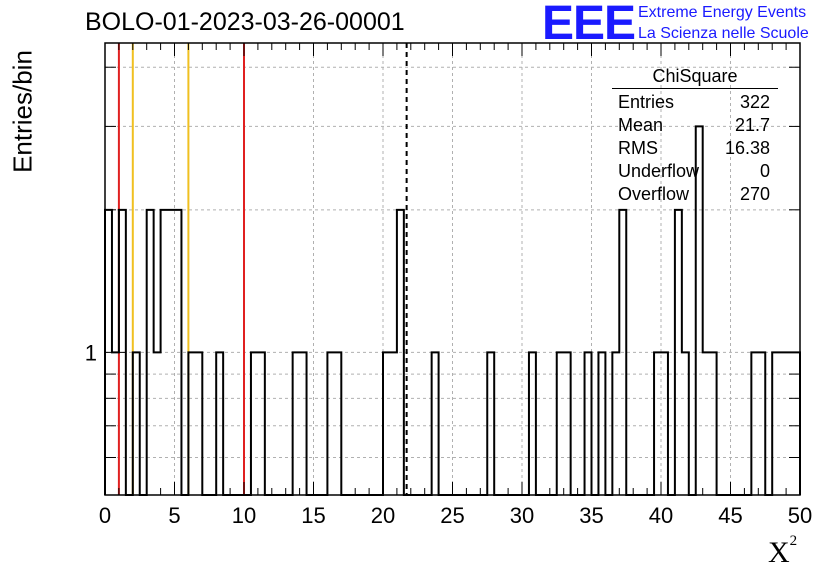  I want to click on x-axis-label: X2, so click(783, 551).